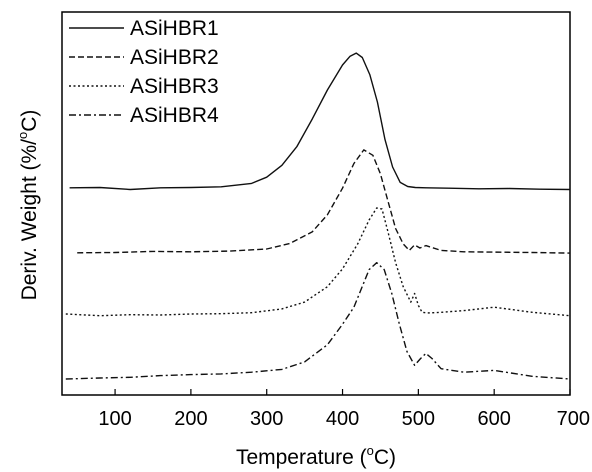 The image size is (592, 472). What do you see at coordinates (266, 419) in the screenshot?
I see `x-tick-label: 300` at bounding box center [266, 419].